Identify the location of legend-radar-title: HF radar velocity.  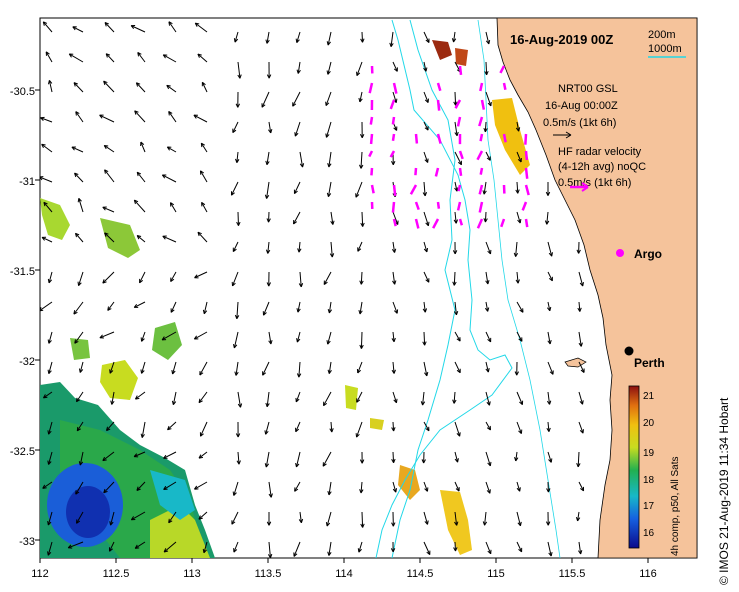
(600, 152).